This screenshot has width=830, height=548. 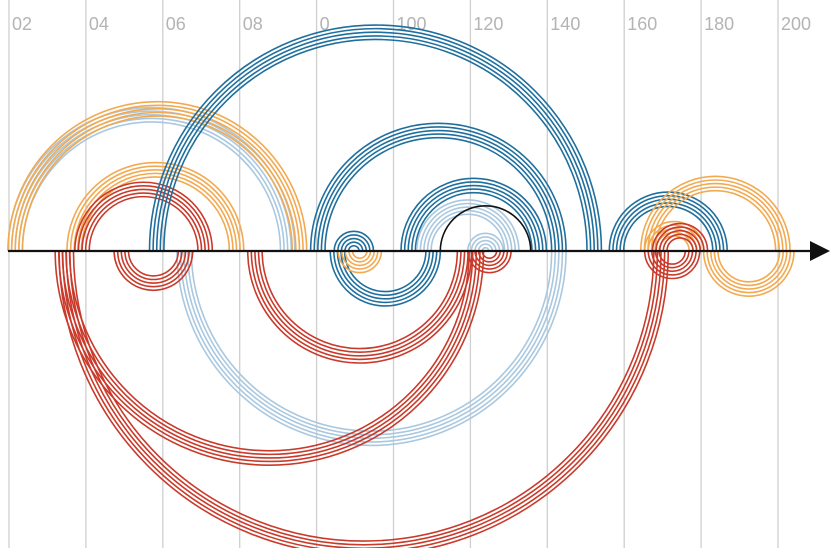 I want to click on arc-above-orange, so click(x=157, y=176).